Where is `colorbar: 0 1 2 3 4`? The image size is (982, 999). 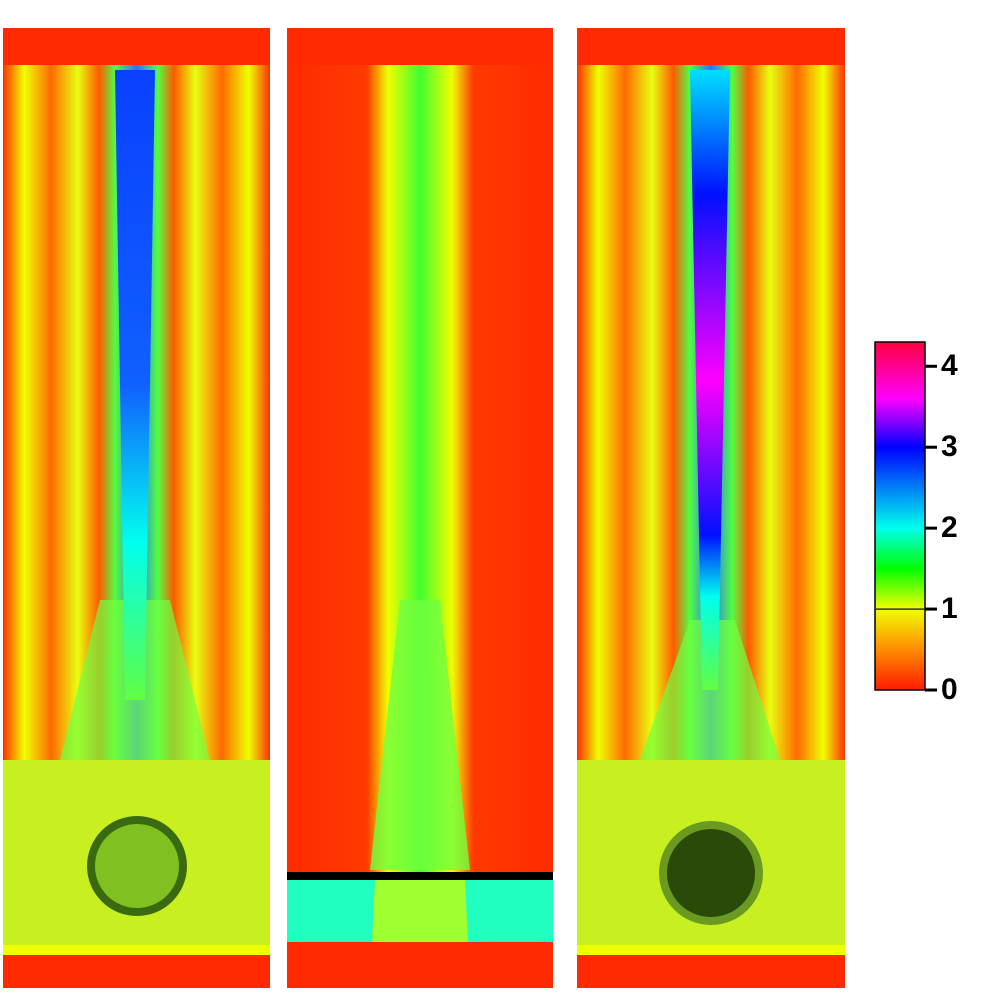
colorbar: 0 1 2 3 4 is located at coordinates (916, 523).